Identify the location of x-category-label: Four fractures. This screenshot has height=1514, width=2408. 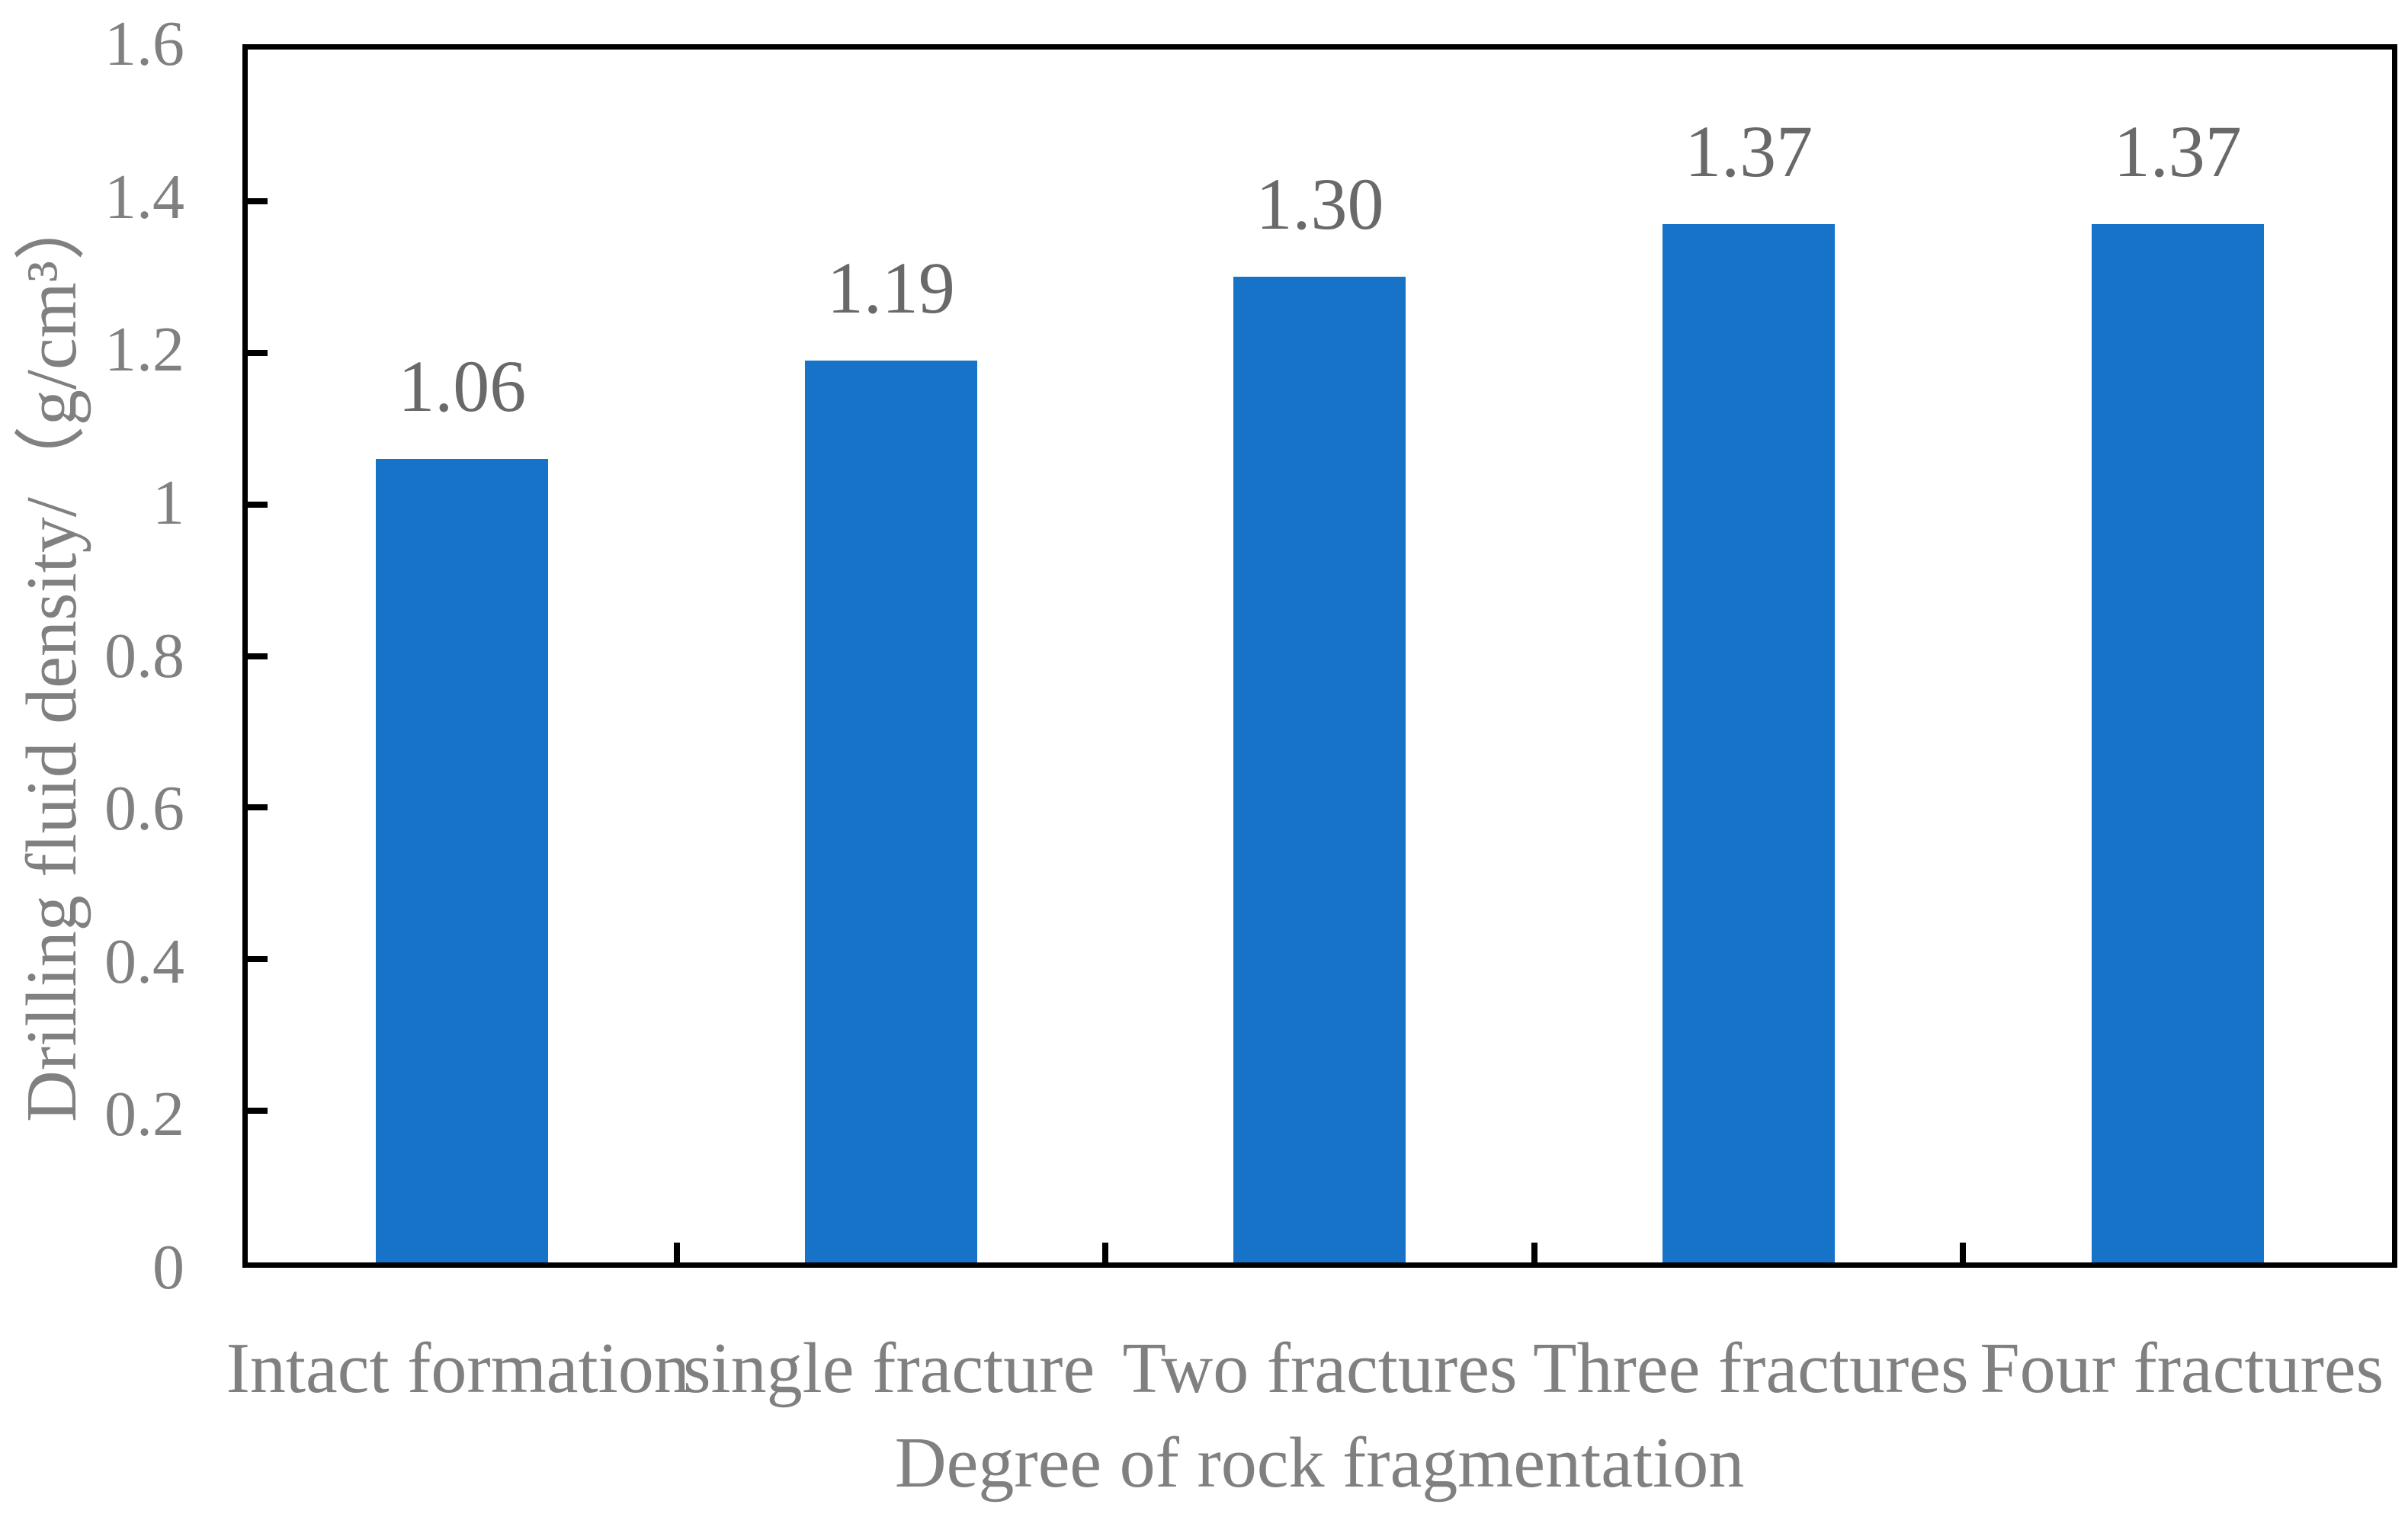
(2182, 1368).